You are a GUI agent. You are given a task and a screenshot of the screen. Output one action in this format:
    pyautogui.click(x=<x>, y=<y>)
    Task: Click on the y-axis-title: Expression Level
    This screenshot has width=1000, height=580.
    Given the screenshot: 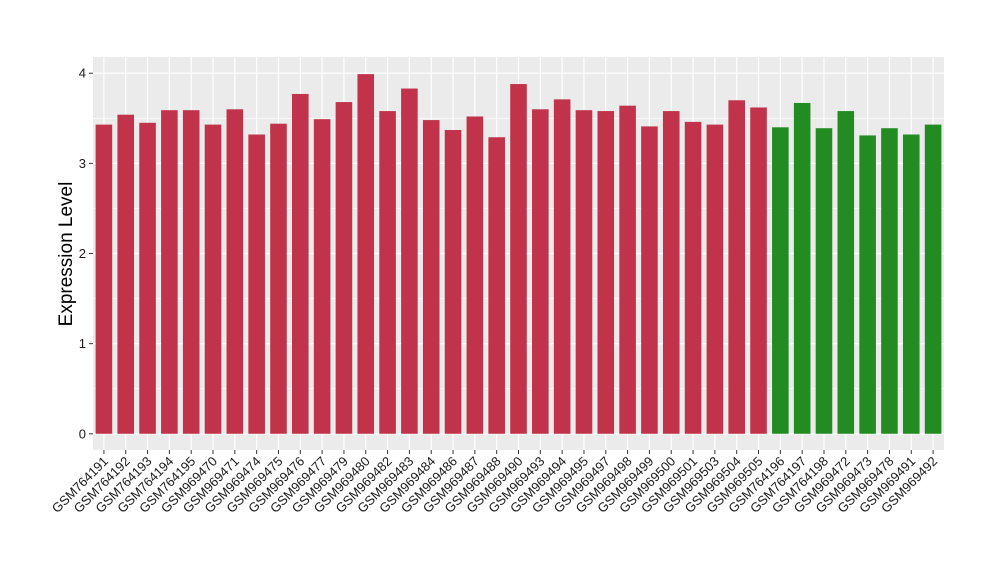 What is the action you would take?
    pyautogui.click(x=66, y=254)
    